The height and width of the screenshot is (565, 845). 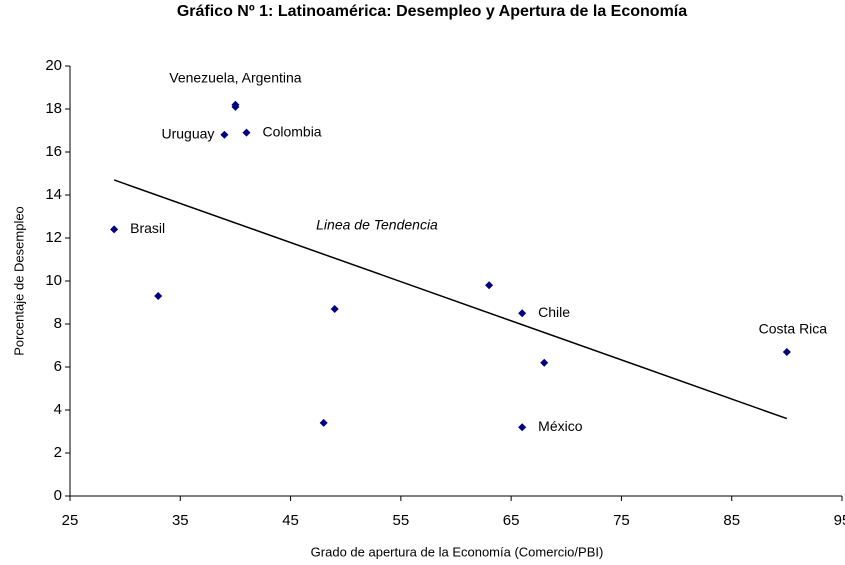 What do you see at coordinates (53, 237) in the screenshot?
I see `y-tick-label: 12` at bounding box center [53, 237].